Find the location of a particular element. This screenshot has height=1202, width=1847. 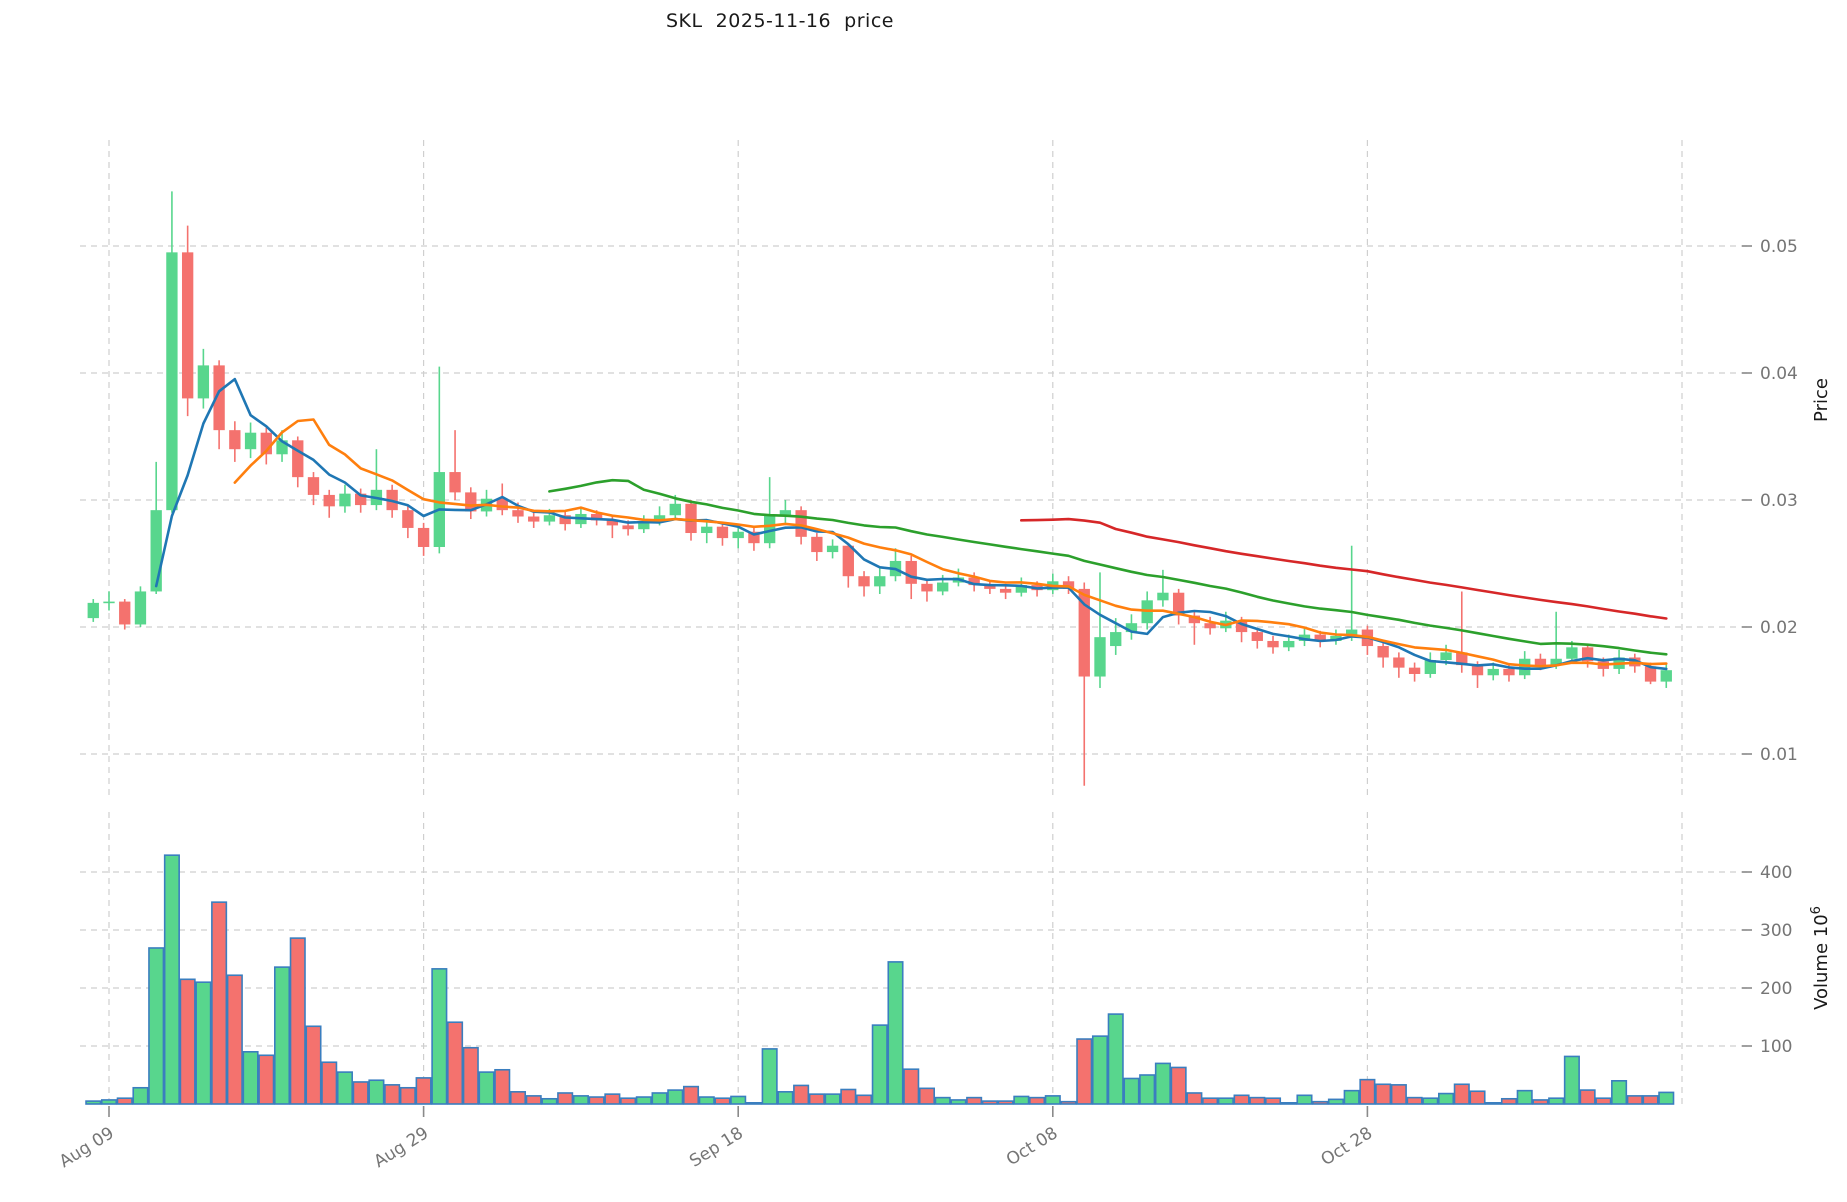

volume-tick-label: 100 is located at coordinates (1776, 1047).